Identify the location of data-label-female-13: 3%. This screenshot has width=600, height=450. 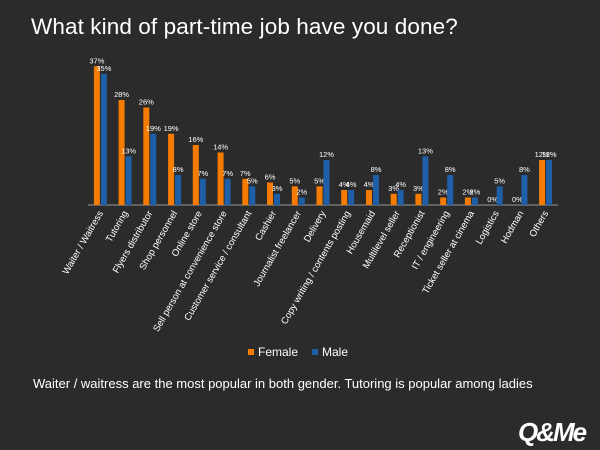
(418, 188).